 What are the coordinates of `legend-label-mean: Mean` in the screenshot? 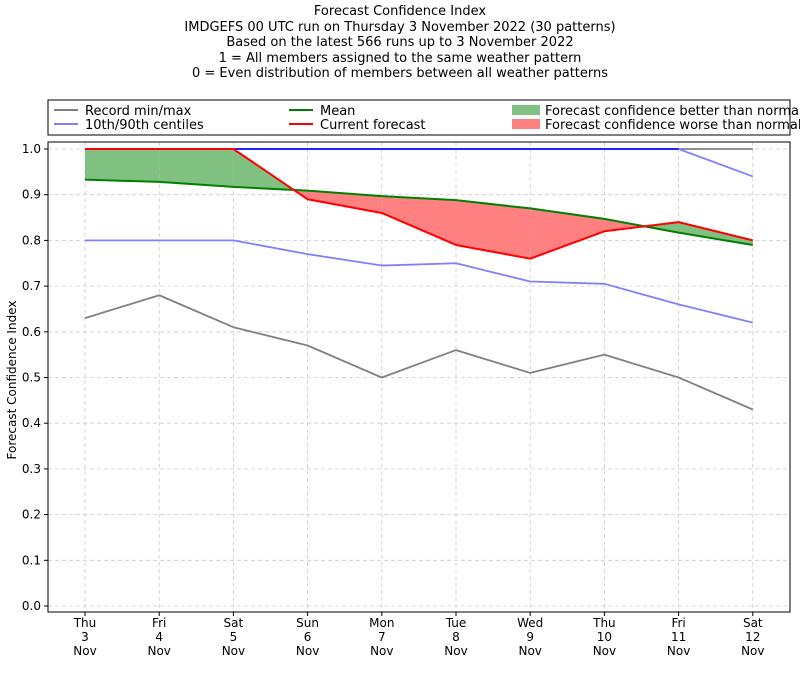 It's located at (337, 111).